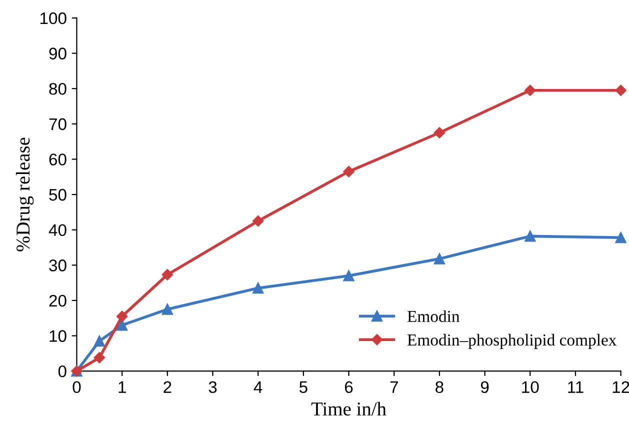 This screenshot has height=428, width=629. Describe the element at coordinates (258, 387) in the screenshot. I see `x-tick-label: 4` at that location.